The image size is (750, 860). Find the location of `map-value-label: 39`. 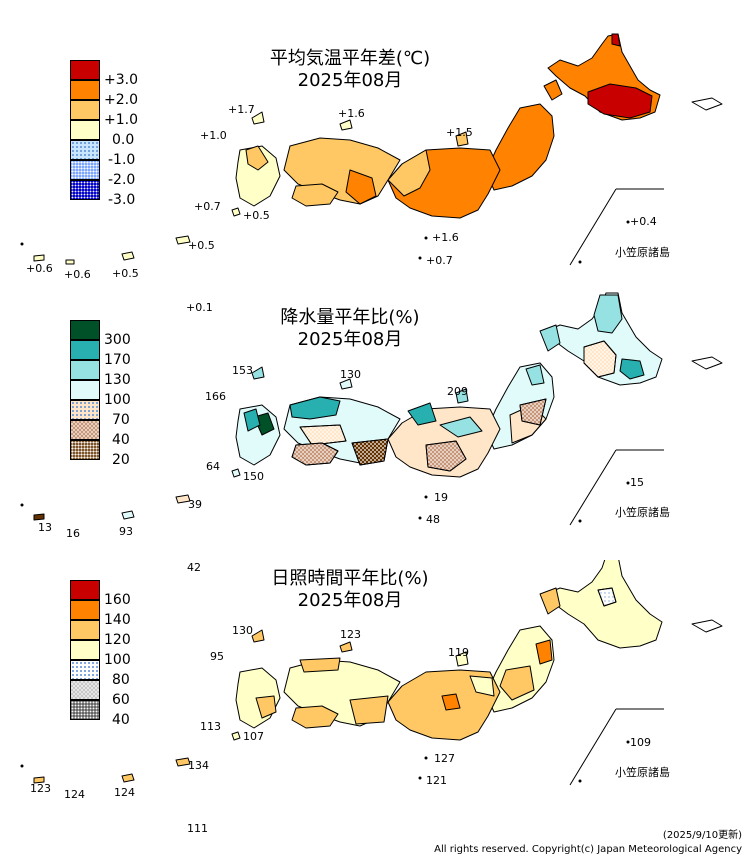

map-value-label: 39 is located at coordinates (195, 504).